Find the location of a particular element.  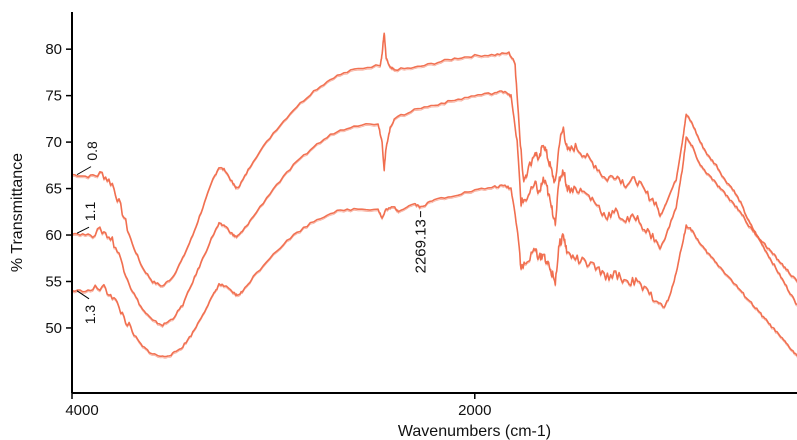

y-tick-label-70: 70 is located at coordinates (53, 142).